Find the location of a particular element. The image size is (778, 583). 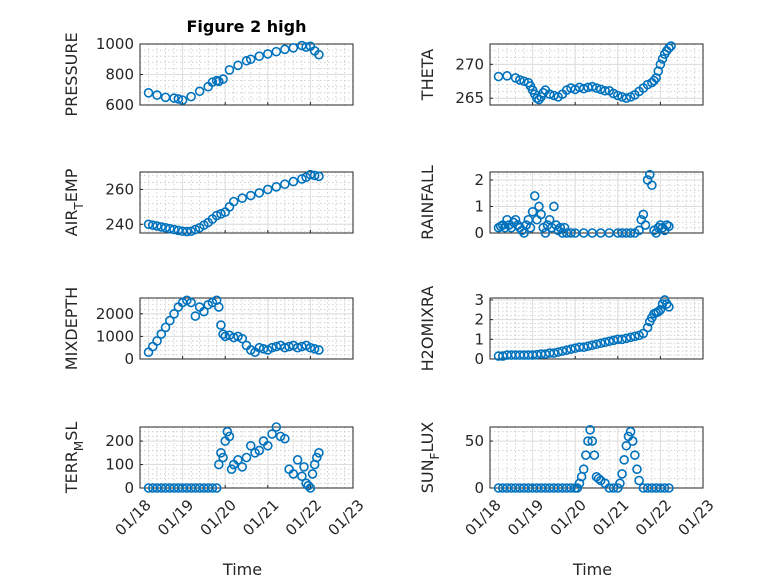

y-axis-label-subscript: M is located at coordinates (79, 446).